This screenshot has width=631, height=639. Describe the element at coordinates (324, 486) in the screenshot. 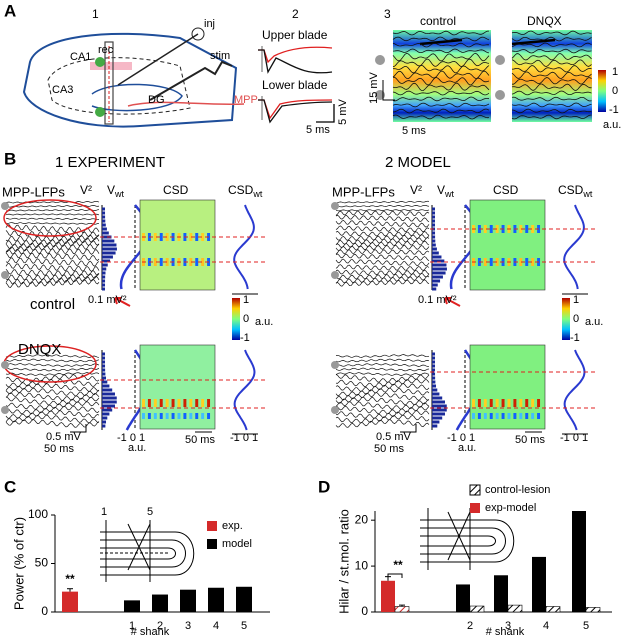

I see `panel-label: D` at that location.